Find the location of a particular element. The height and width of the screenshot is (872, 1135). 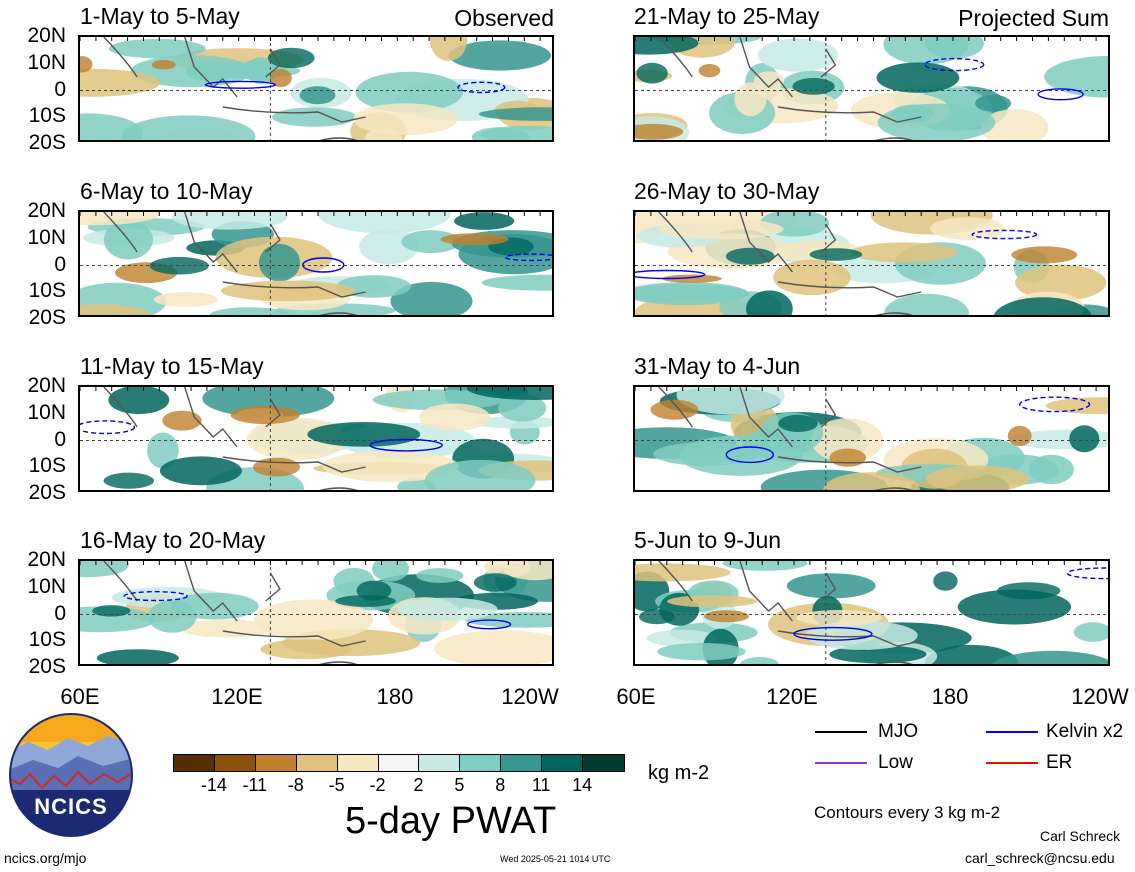

legend-line-low is located at coordinates (841, 763).